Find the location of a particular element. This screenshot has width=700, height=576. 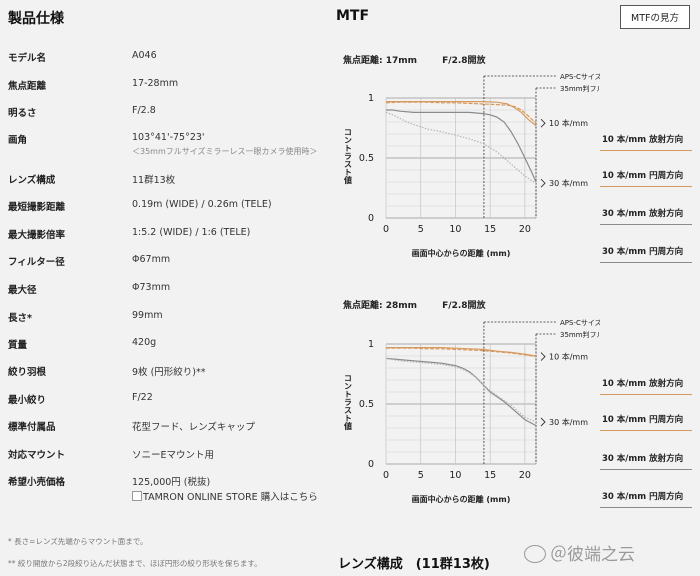

chart1-focal-label: 焦点距離: 17mm is located at coordinates (380, 61).